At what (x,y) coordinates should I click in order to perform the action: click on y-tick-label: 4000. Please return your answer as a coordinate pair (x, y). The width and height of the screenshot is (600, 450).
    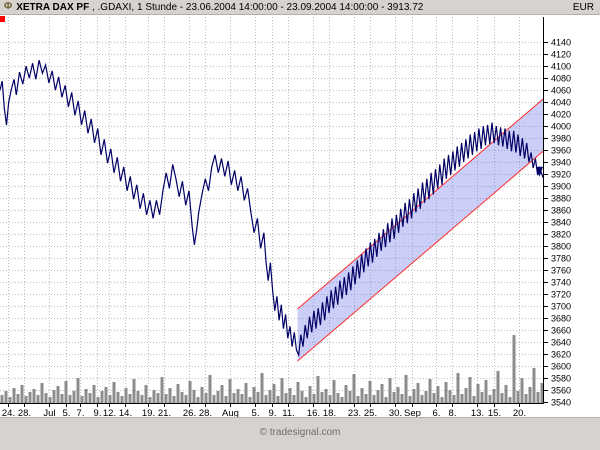
    Looking at the image, I should click on (561, 127).